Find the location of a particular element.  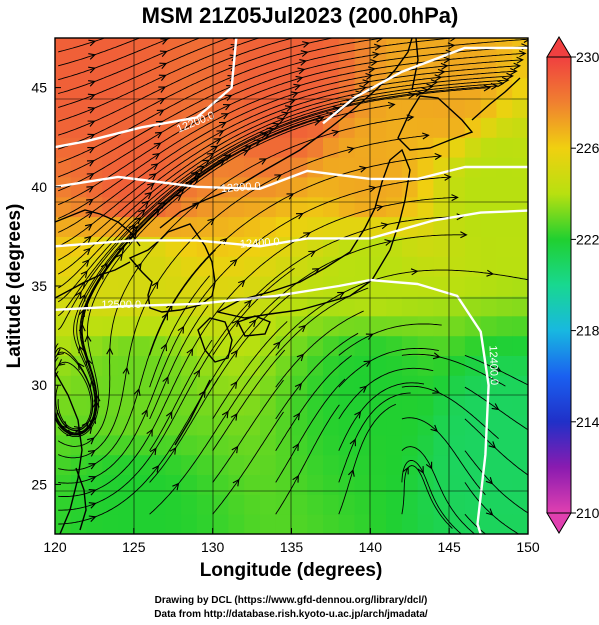

x-axis: 120 125 130 135 140 145 150 is located at coordinates (291, 541).